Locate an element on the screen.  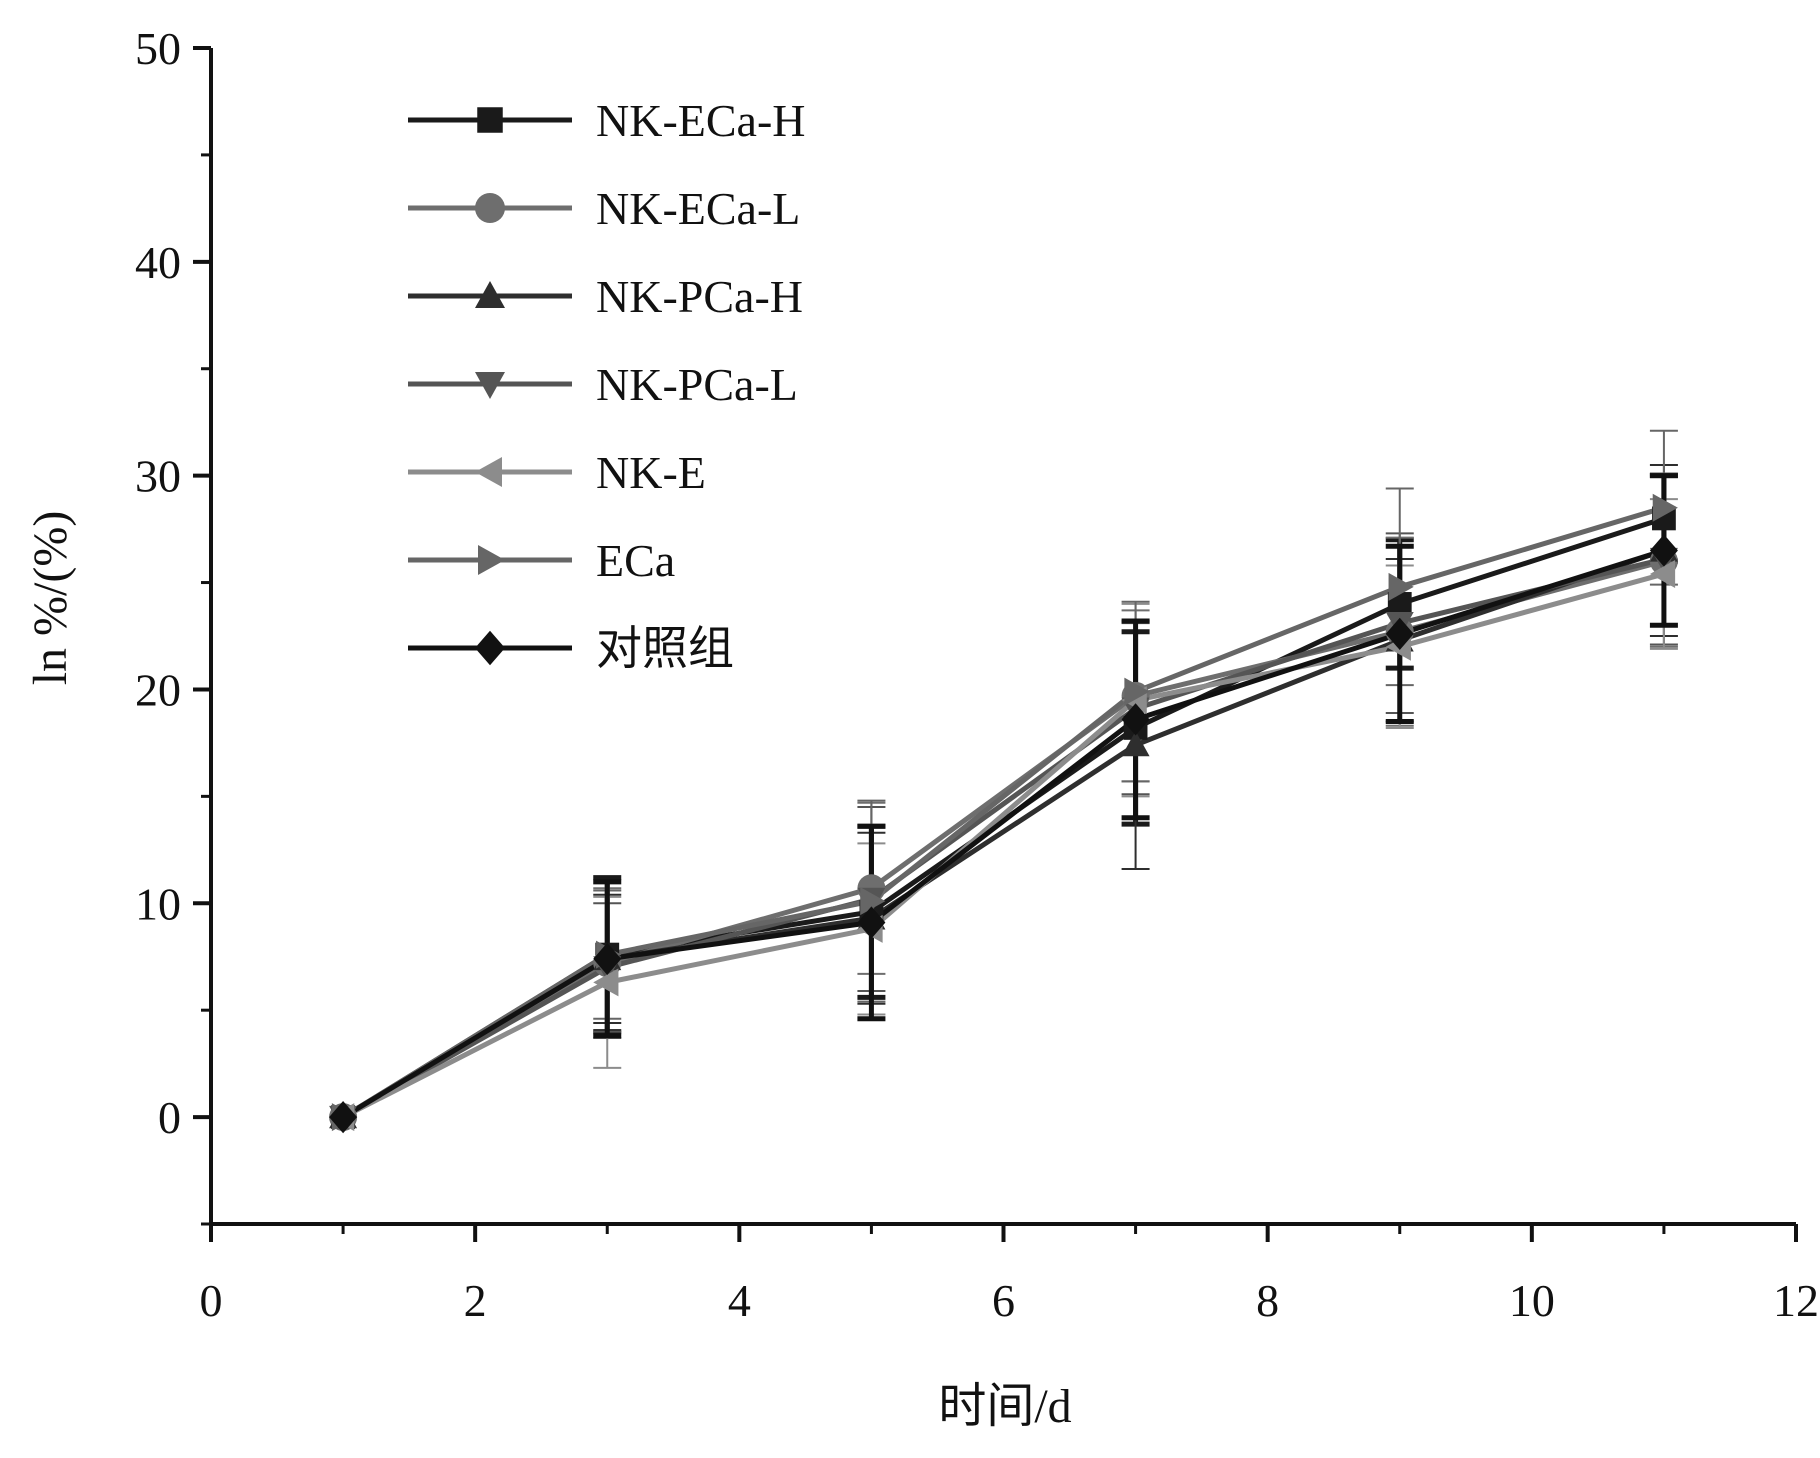
x-tick-label: 4 is located at coordinates (739, 1300).